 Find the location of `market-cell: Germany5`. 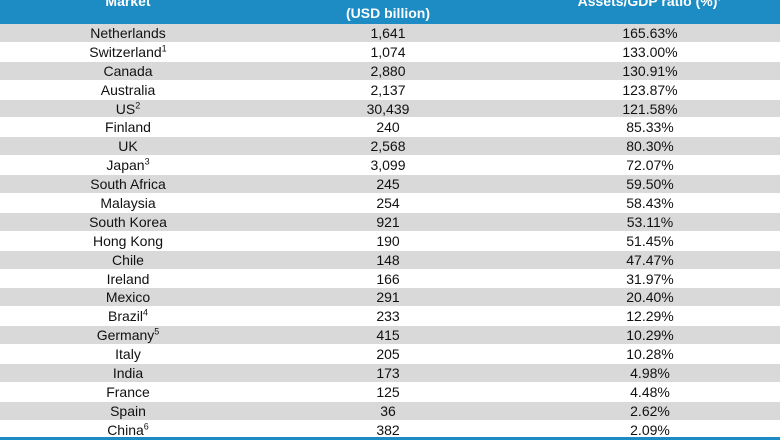

market-cell: Germany5 is located at coordinates (128, 335).